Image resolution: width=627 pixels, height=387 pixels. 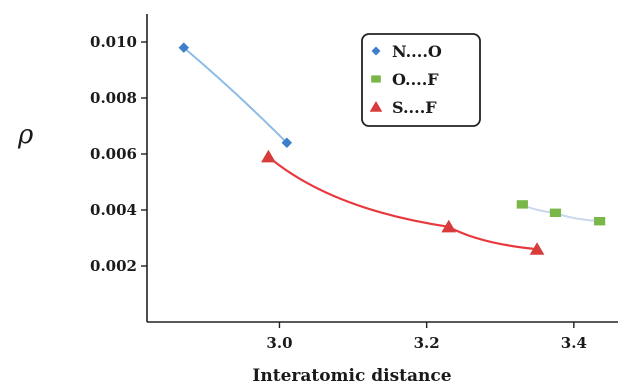 I want to click on legend-box, so click(x=421, y=80).